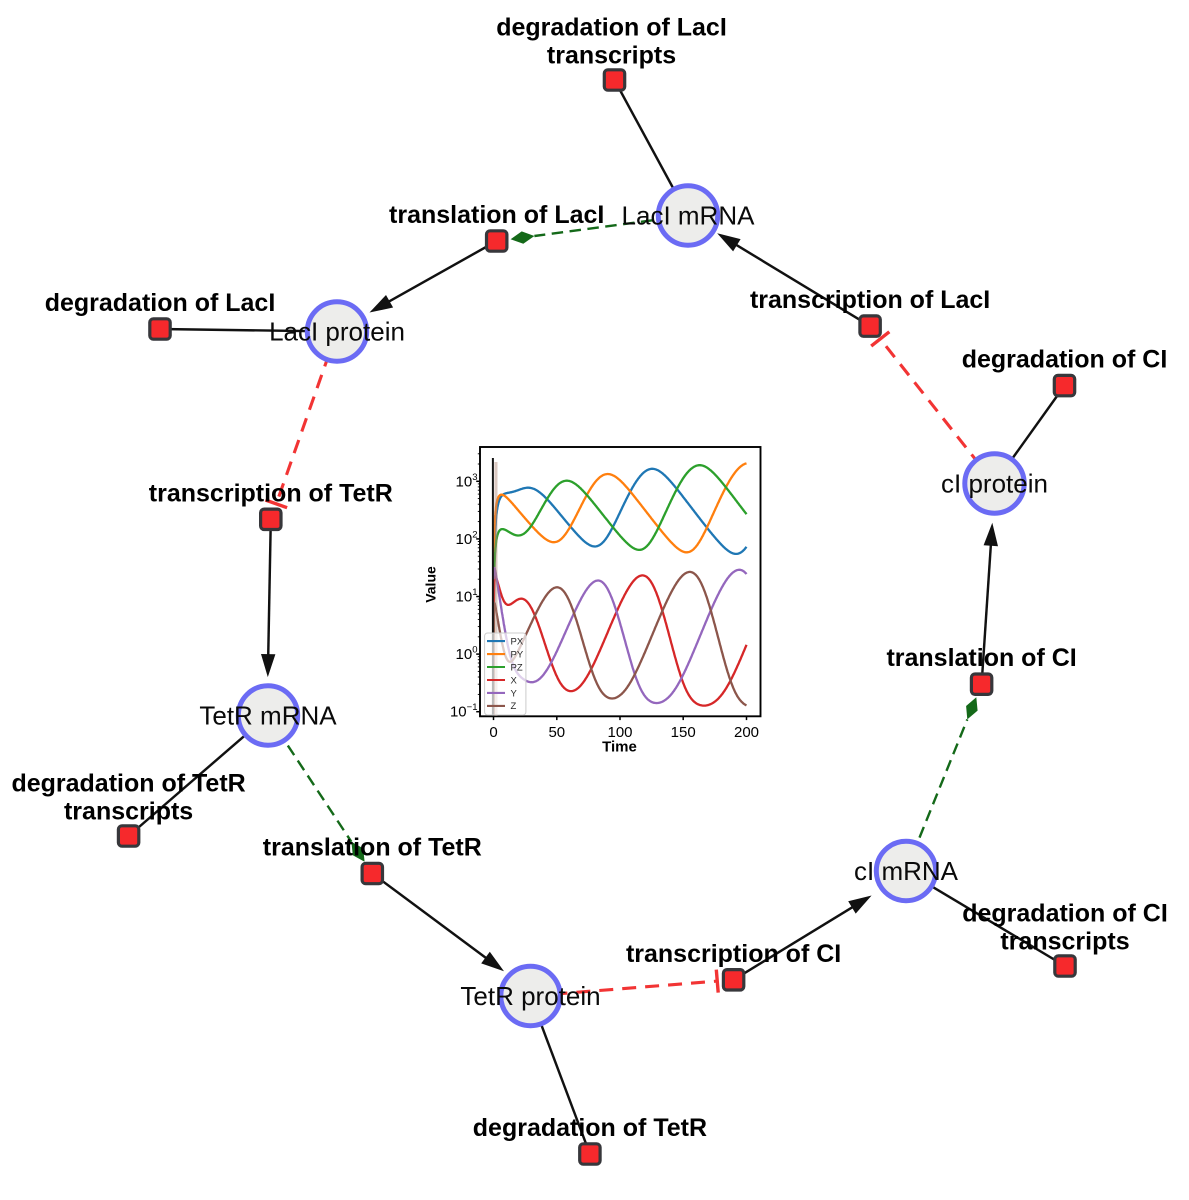 The image size is (1189, 1200). I want to click on svg-text: transcription of CI, so click(733, 954).